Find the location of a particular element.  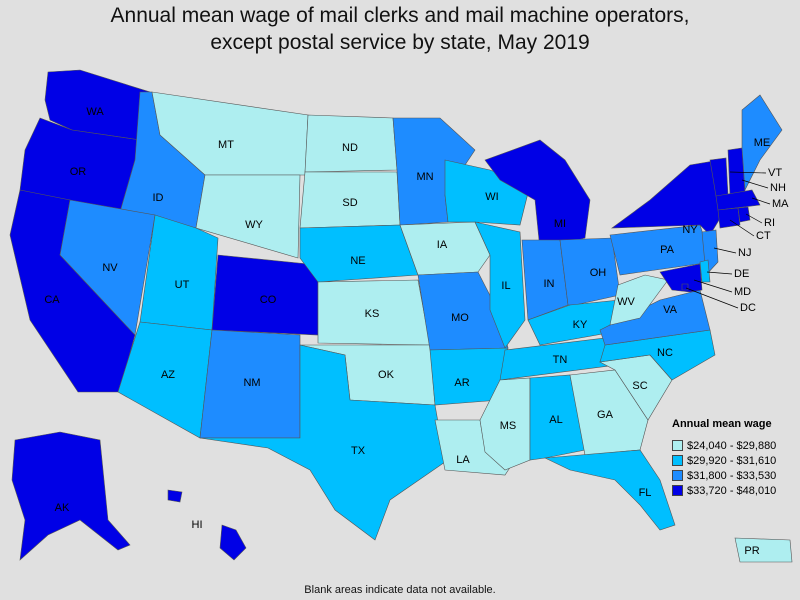

state-label-WY: WY is located at coordinates (254, 225).